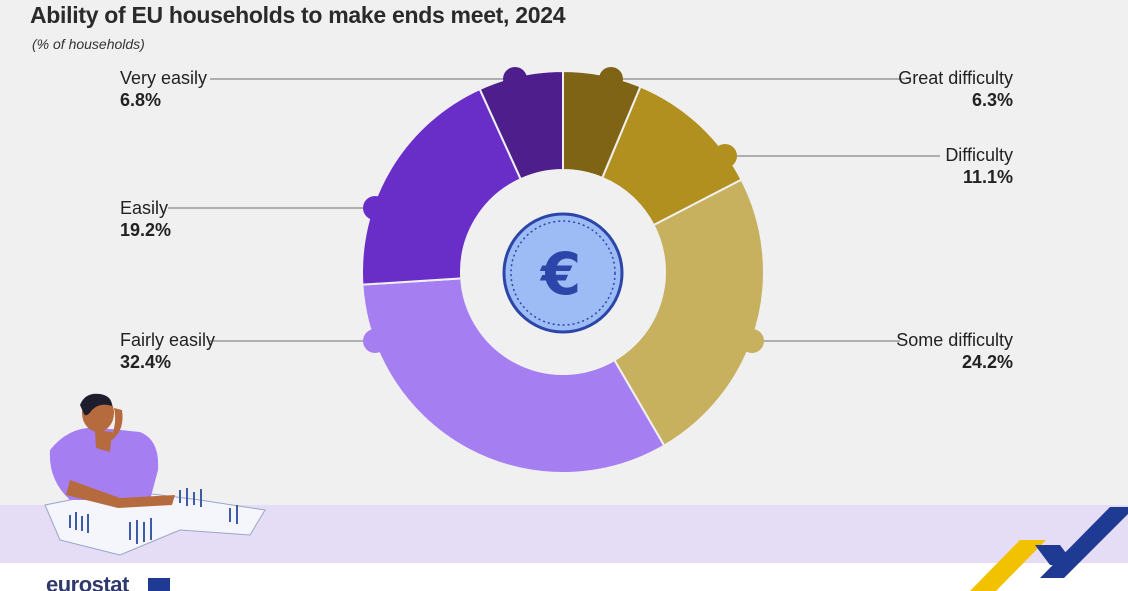  Describe the element at coordinates (1049, 549) in the screenshot. I see `brand-arrow-shapes` at that location.